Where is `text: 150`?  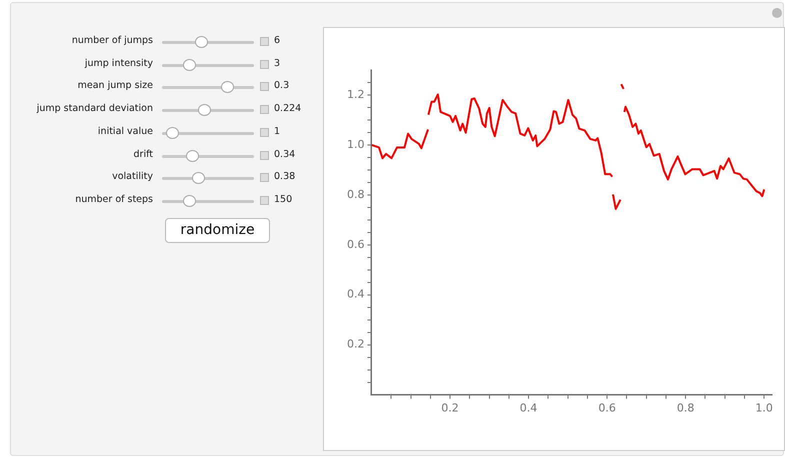
text: 150 is located at coordinates (283, 199).